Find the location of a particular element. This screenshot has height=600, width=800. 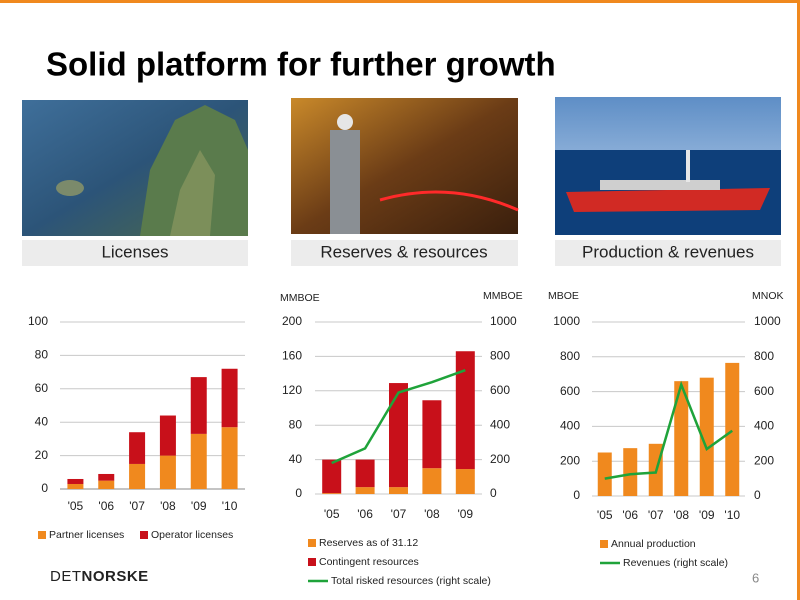

legend-label: Operator licenses is located at coordinates (192, 535).